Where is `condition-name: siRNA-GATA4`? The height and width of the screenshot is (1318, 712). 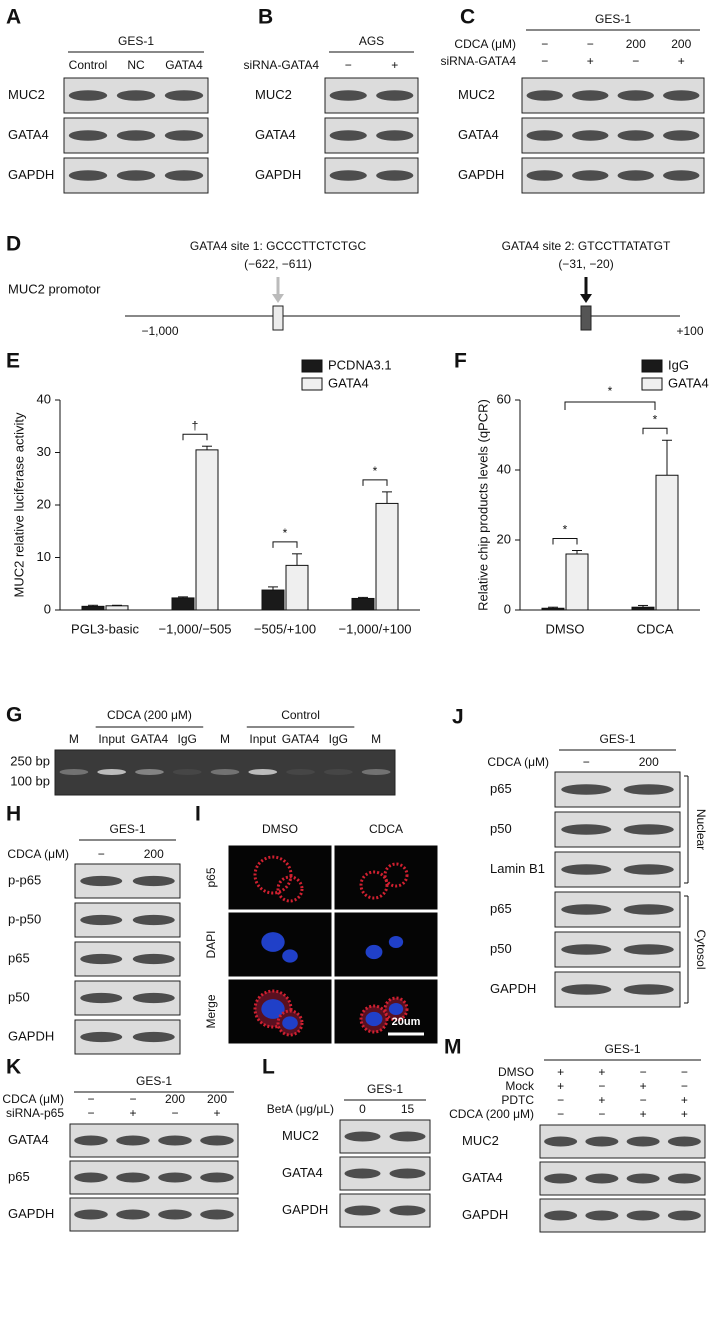
condition-name: siRNA-GATA4 is located at coordinates (281, 65).